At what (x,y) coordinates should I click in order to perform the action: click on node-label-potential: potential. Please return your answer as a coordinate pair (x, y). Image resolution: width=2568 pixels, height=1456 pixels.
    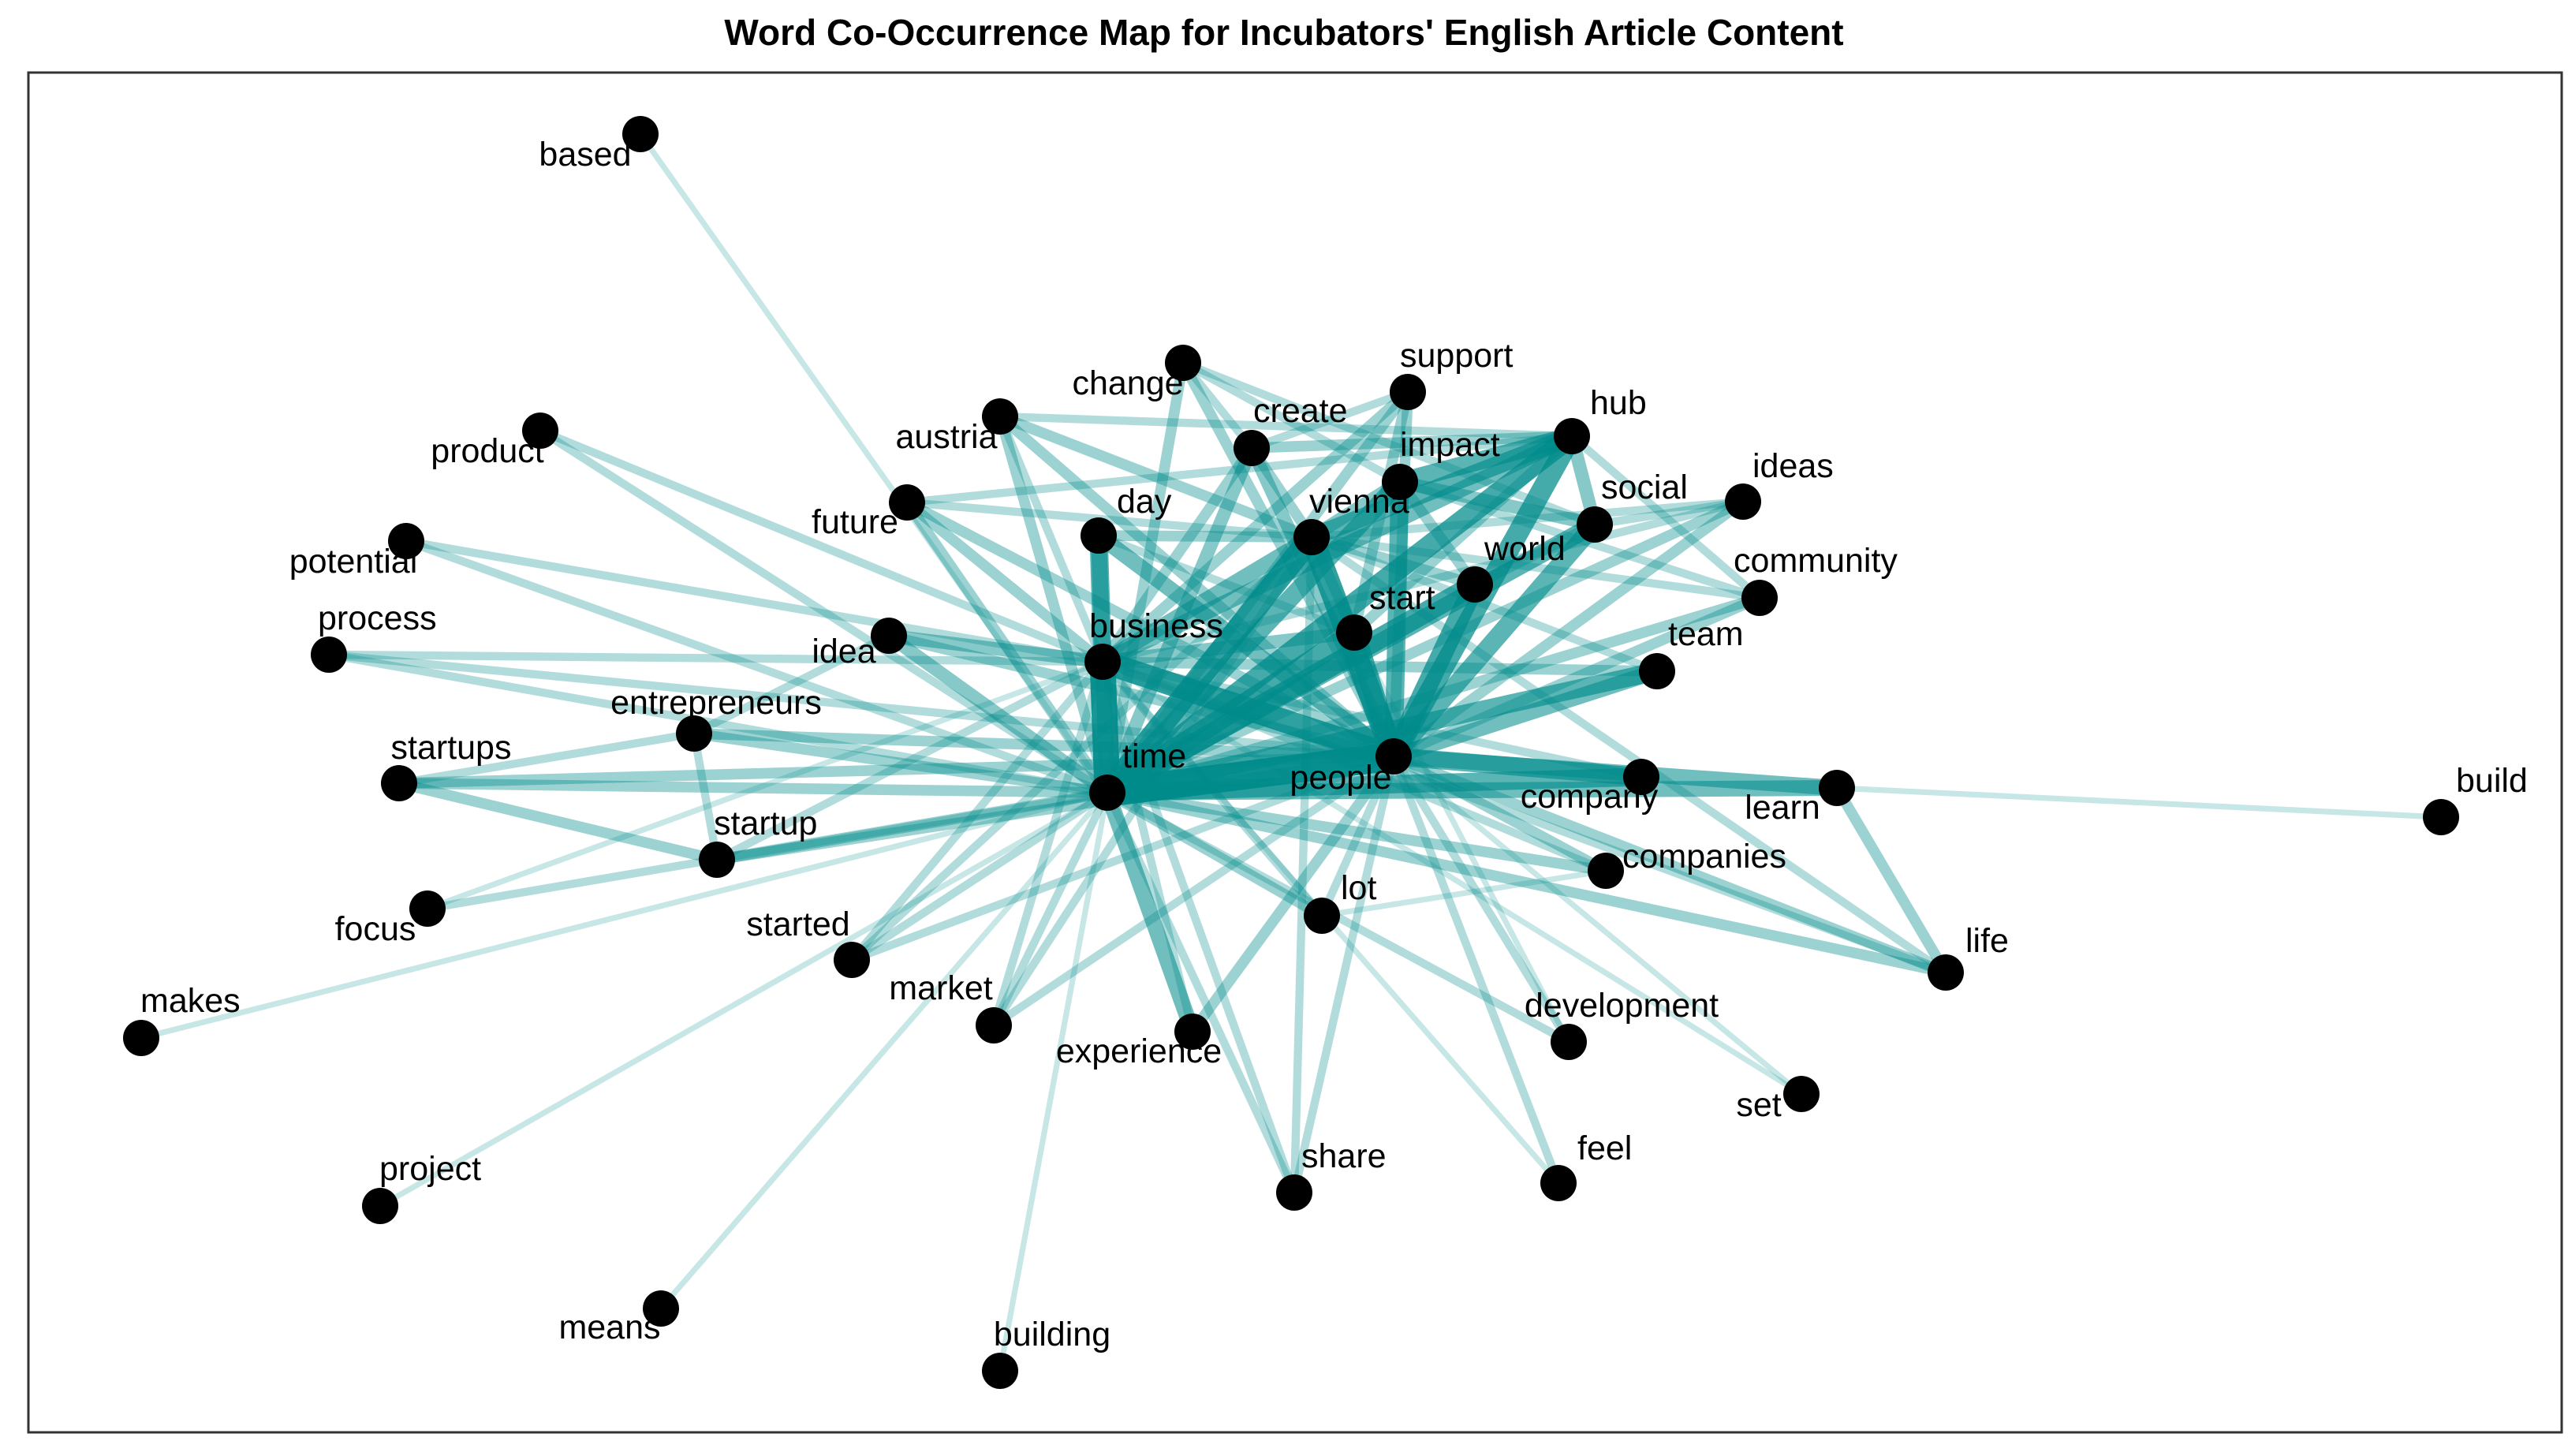
    Looking at the image, I should click on (354, 562).